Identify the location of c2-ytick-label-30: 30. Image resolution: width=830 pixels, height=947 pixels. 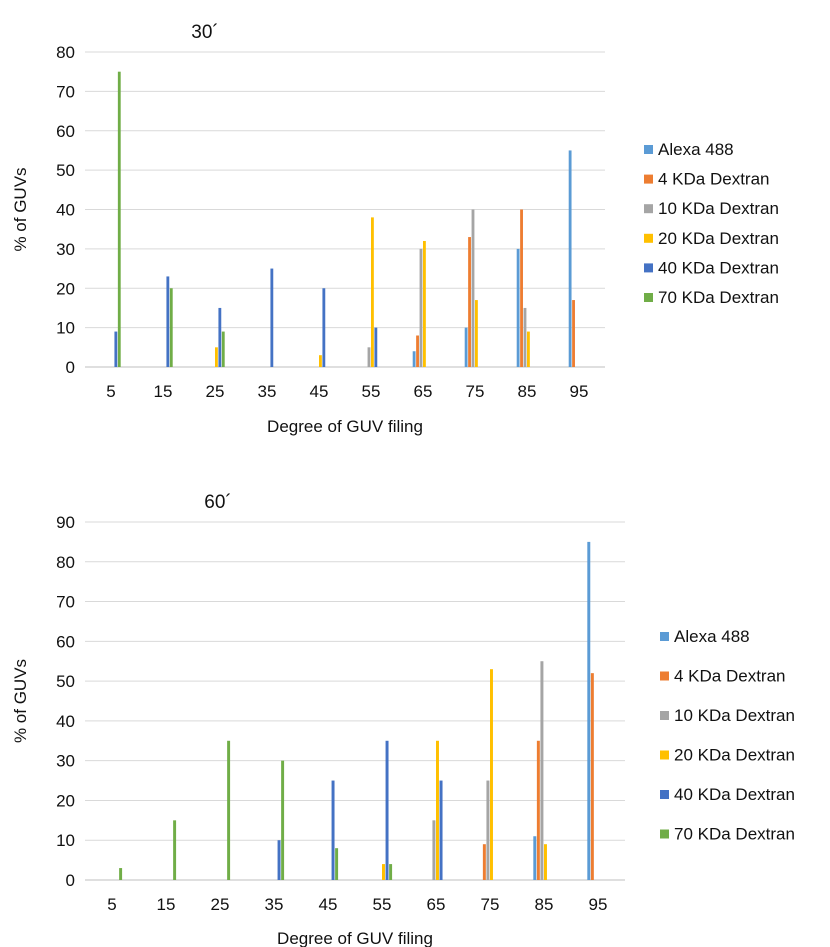
(65, 761).